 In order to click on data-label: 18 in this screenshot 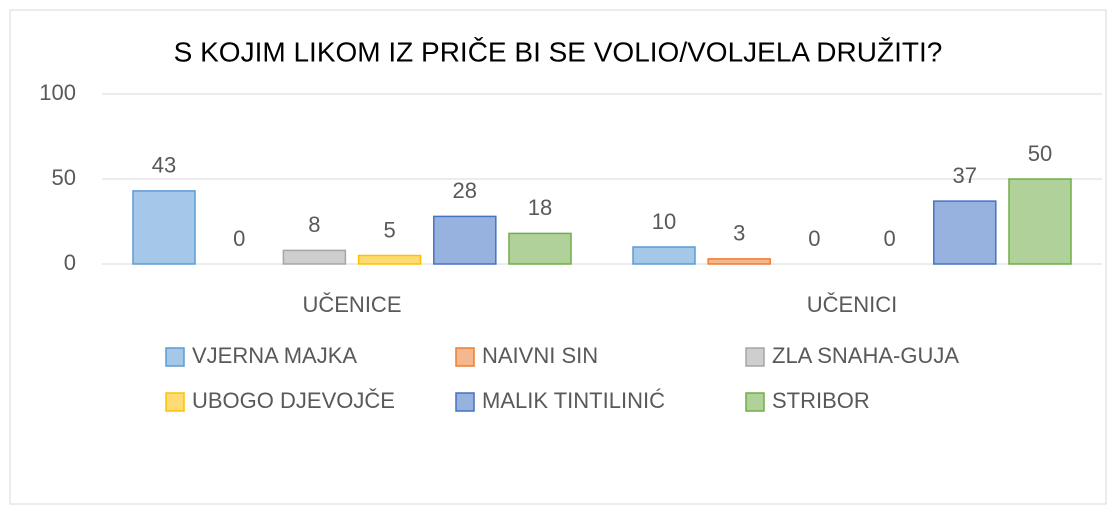, I will do `click(540, 207)`.